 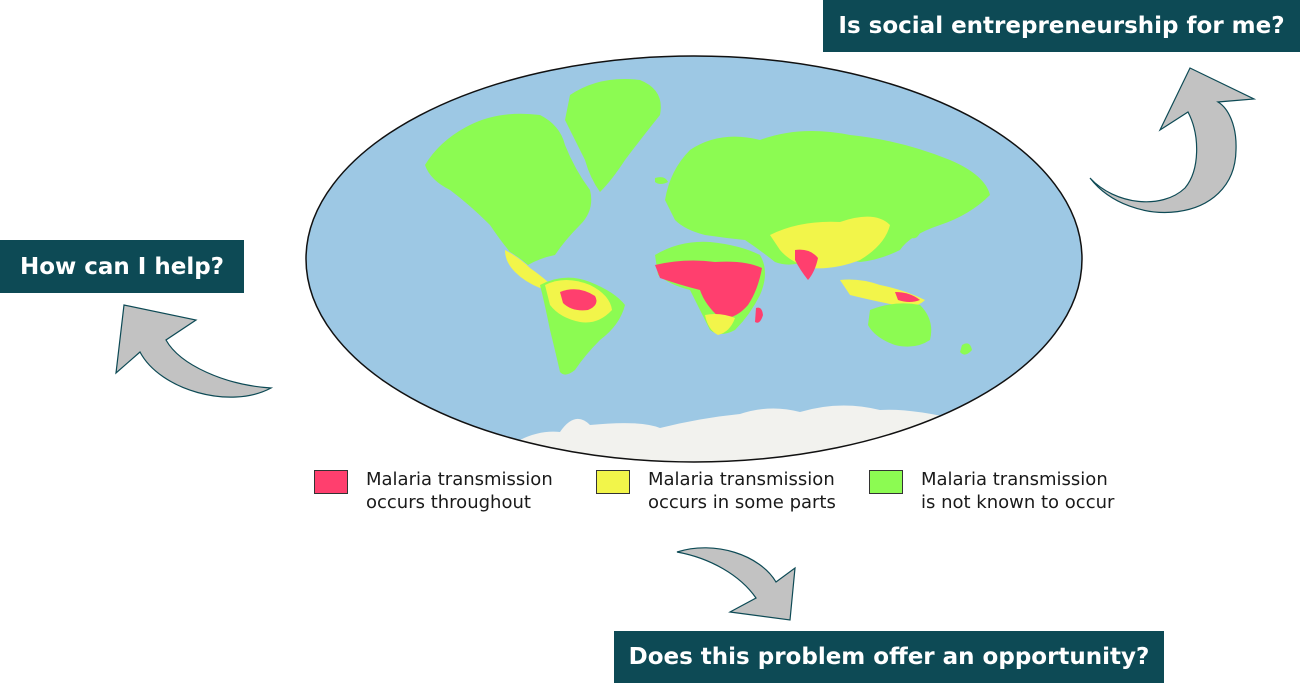 I want to click on question-how-can-i-help: How can I help?, so click(x=122, y=266).